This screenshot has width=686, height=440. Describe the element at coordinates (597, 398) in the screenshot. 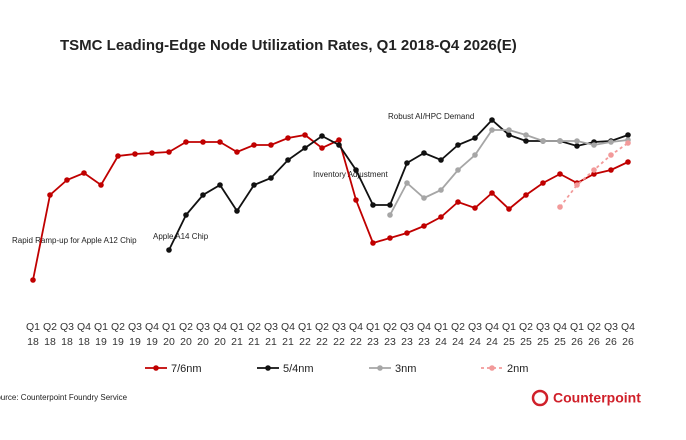

I see `brand: Counterpoint` at that location.